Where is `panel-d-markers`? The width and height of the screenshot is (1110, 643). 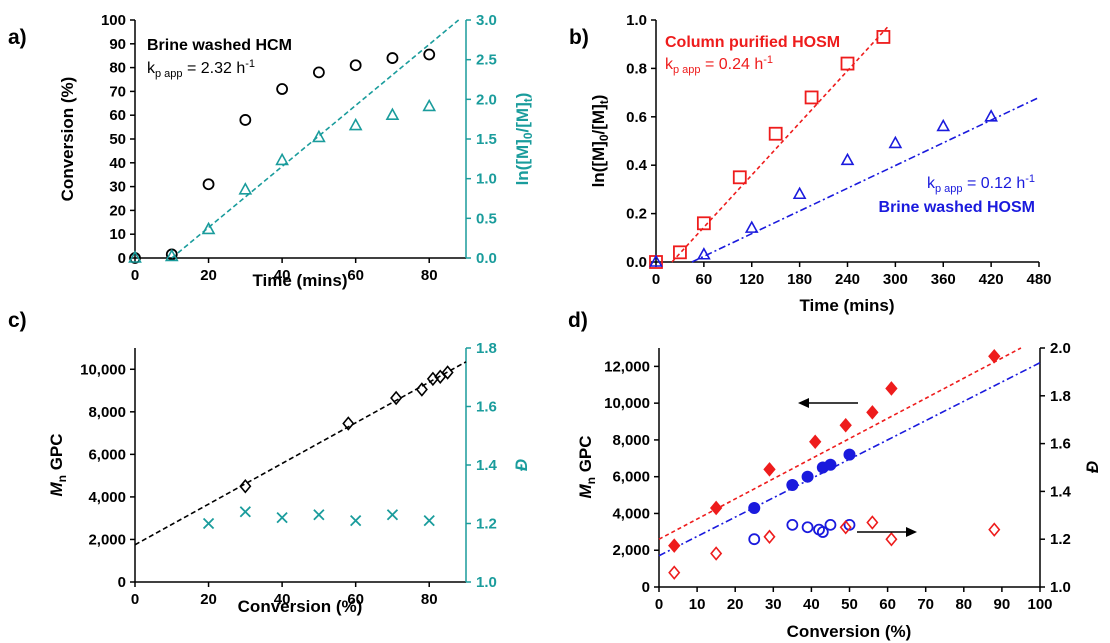 panel-d-markers is located at coordinates (834, 464).